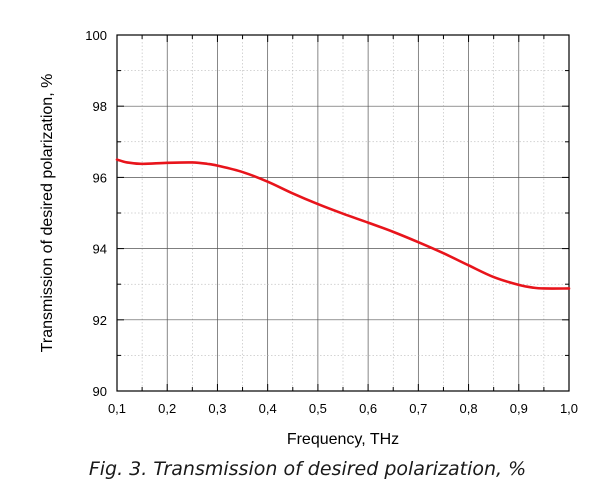 The height and width of the screenshot is (497, 615). What do you see at coordinates (268, 408) in the screenshot?
I see `x-tick-label: 0,4` at bounding box center [268, 408].